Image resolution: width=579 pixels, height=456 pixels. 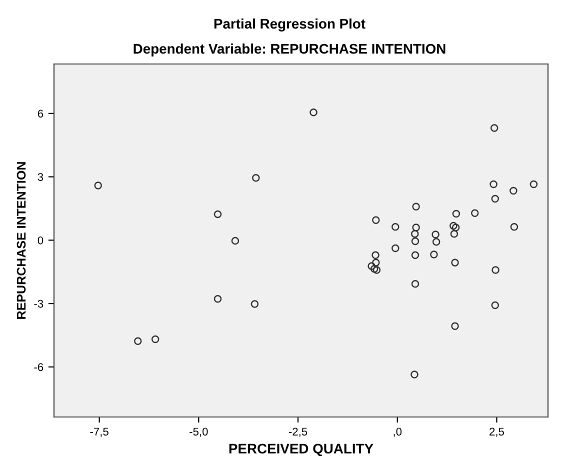 What do you see at coordinates (497, 432) in the screenshot?
I see `x-tick-label: 2,5` at bounding box center [497, 432].